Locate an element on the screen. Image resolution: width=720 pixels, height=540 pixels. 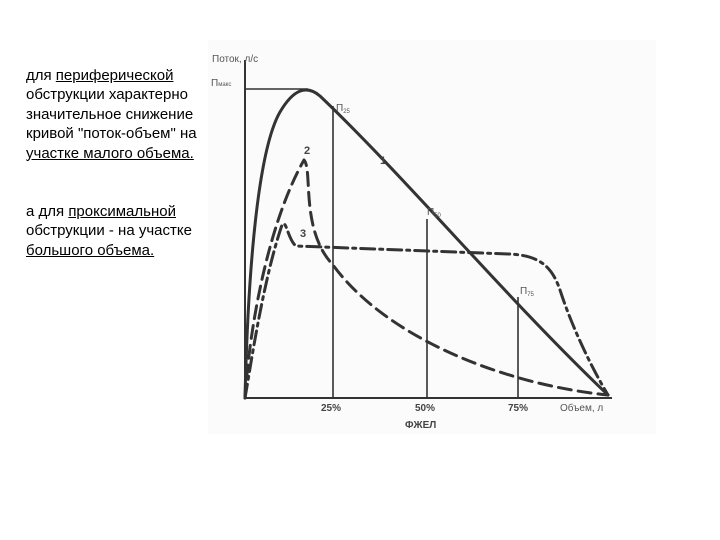
fvc-caption: ФЖЕЛ is located at coordinates (420, 425).